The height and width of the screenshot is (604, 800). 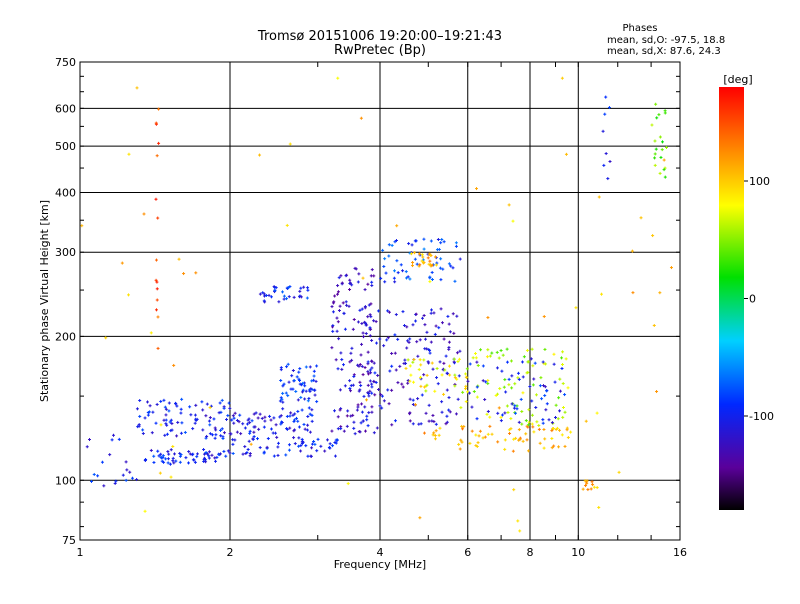 What do you see at coordinates (65, 192) in the screenshot?
I see `y-tick-label: 400` at bounding box center [65, 192].